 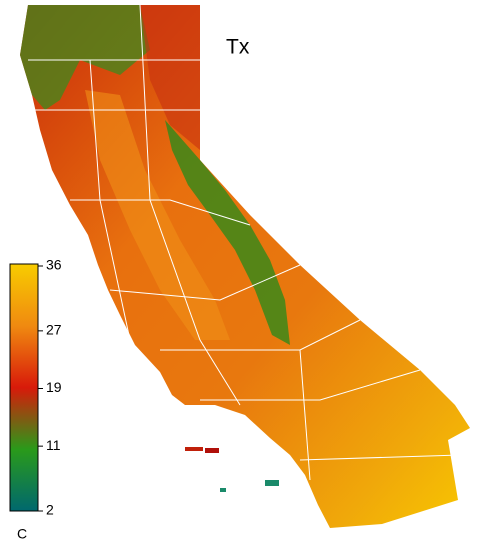 What do you see at coordinates (85, 57) in the screenshot?
I see `north-coast-forest` at bounding box center [85, 57].